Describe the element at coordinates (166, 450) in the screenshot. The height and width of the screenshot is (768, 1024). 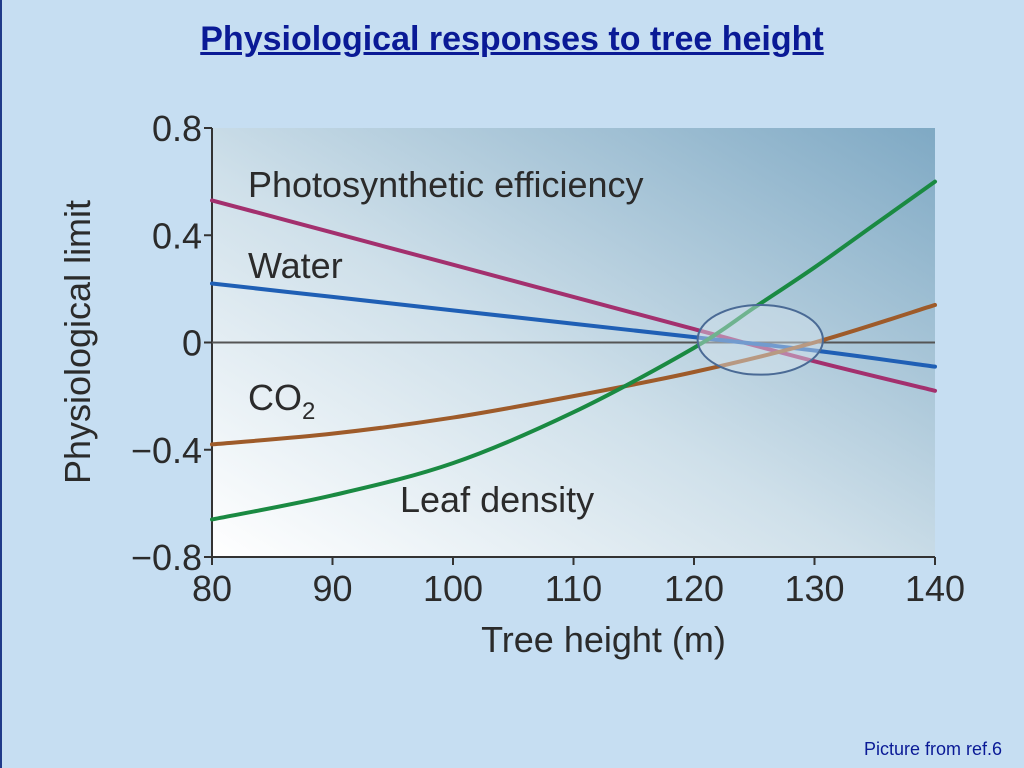
I see `y-tick-label: −0.4` at that location.